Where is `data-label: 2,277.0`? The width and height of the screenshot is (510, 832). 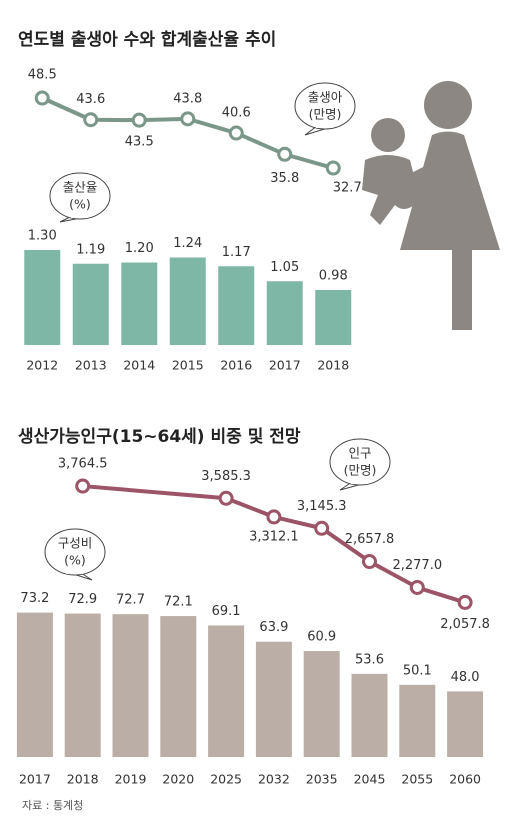 data-label: 2,277.0 is located at coordinates (417, 565).